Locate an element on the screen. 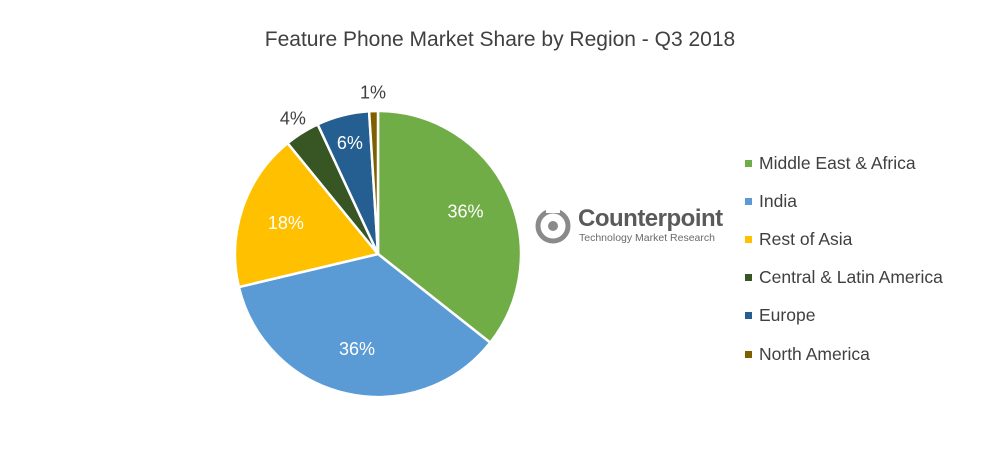 Image resolution: width=1000 pixels, height=457 pixels. data-label-europe: 6% is located at coordinates (350, 143).